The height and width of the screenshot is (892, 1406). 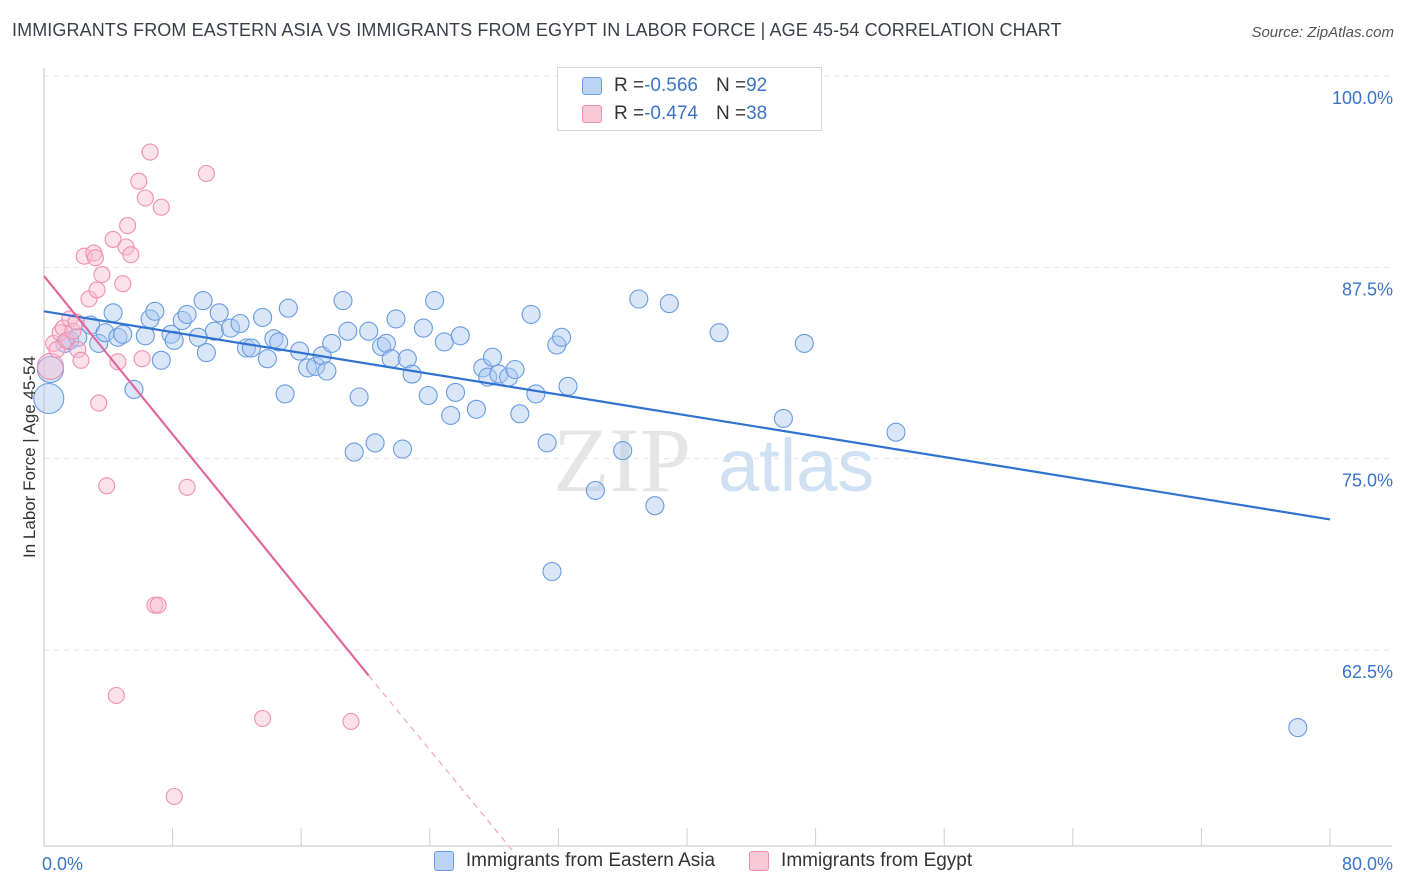 I want to click on y-tick-label-0: 100.0%, so click(x=1362, y=98).